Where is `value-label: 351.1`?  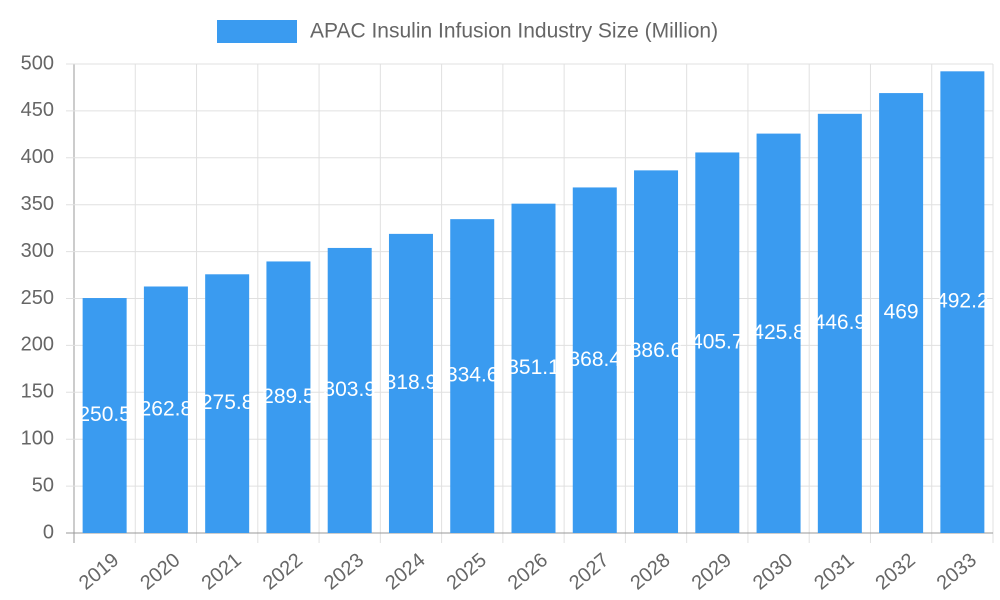
value-label: 351.1 is located at coordinates (533, 367).